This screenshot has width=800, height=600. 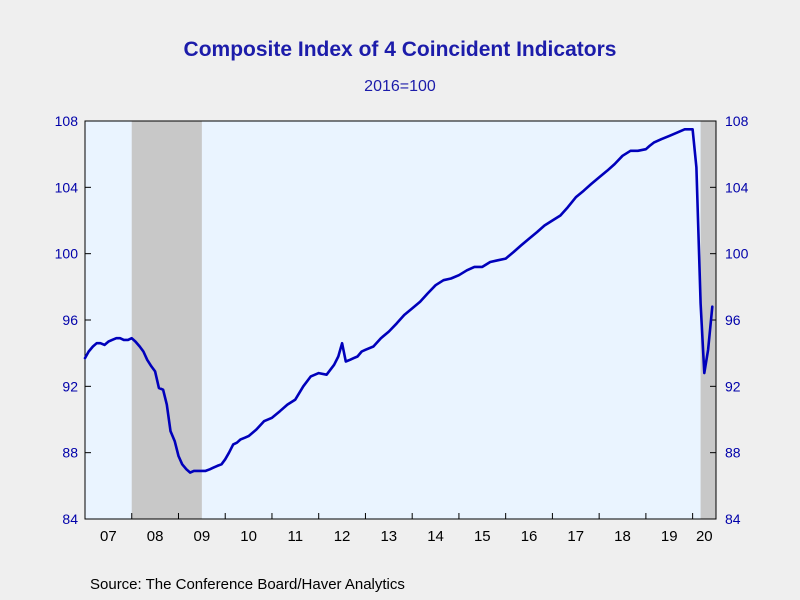 What do you see at coordinates (155, 536) in the screenshot?
I see `x-tick-label: 08` at bounding box center [155, 536].